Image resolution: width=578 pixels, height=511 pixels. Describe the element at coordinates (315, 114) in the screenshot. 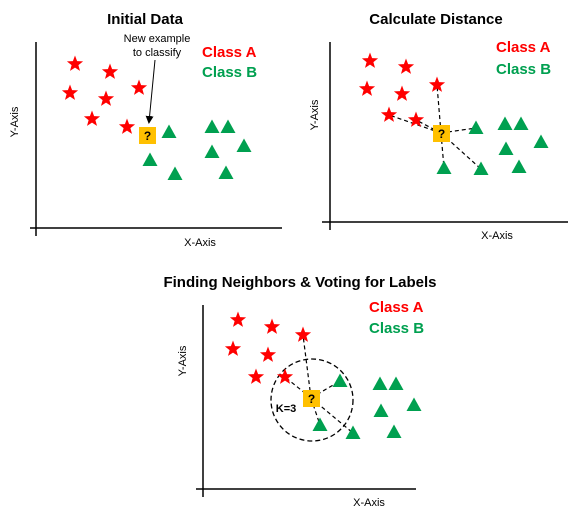

I see `panel2-y-axis-label: Y-Axis` at that location.